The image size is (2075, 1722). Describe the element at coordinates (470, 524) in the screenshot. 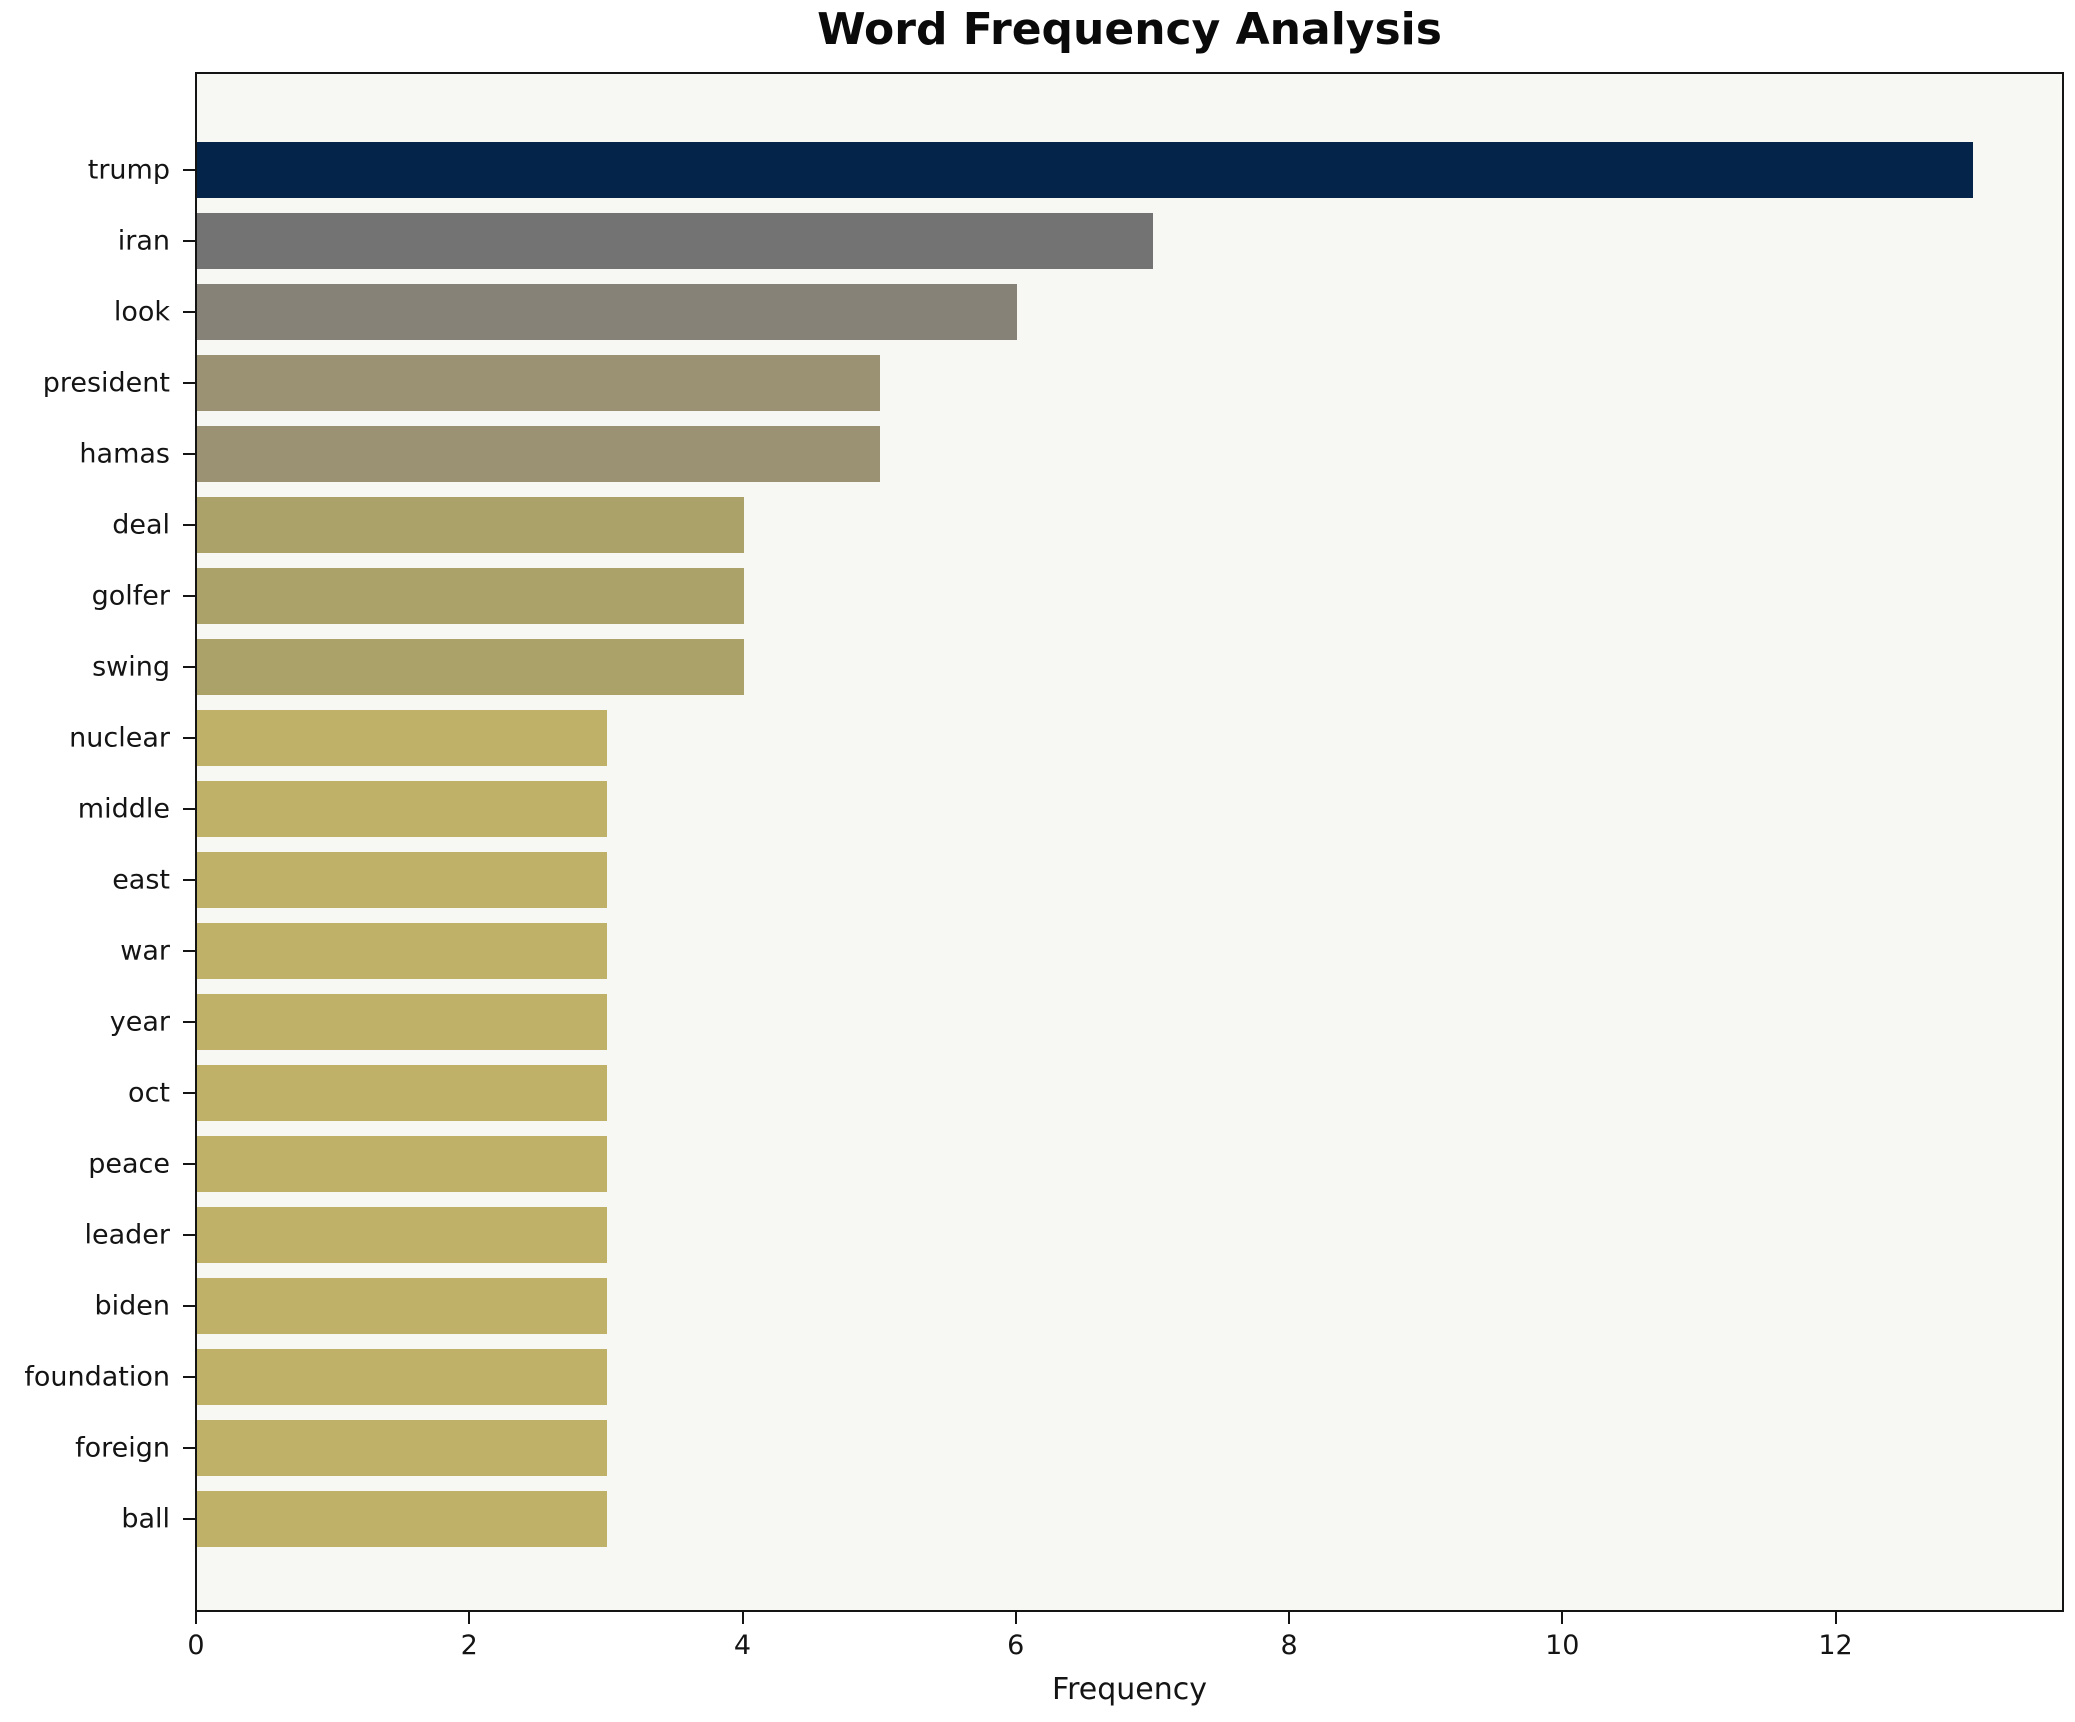

I see `bar-deal` at that location.